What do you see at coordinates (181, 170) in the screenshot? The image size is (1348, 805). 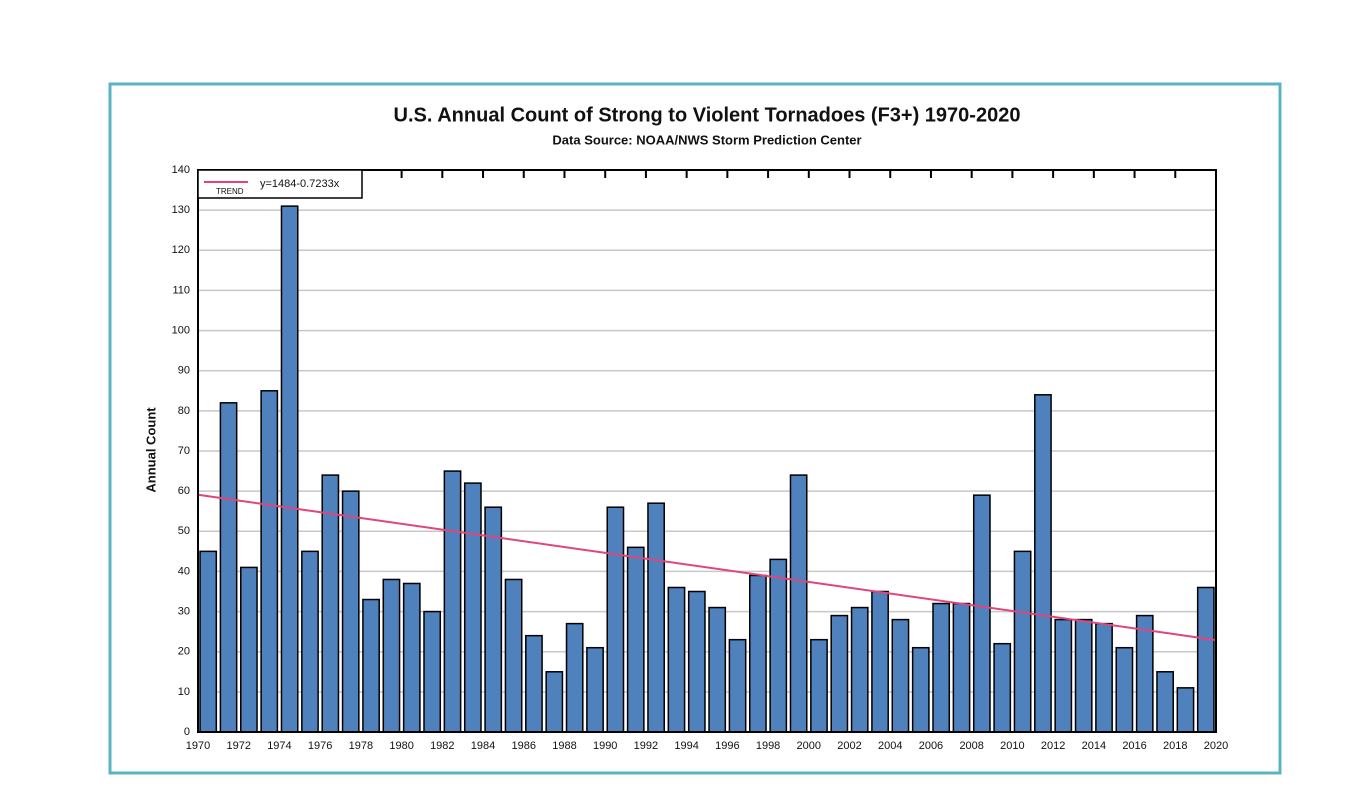 I see `y-tick-label: 140` at bounding box center [181, 170].